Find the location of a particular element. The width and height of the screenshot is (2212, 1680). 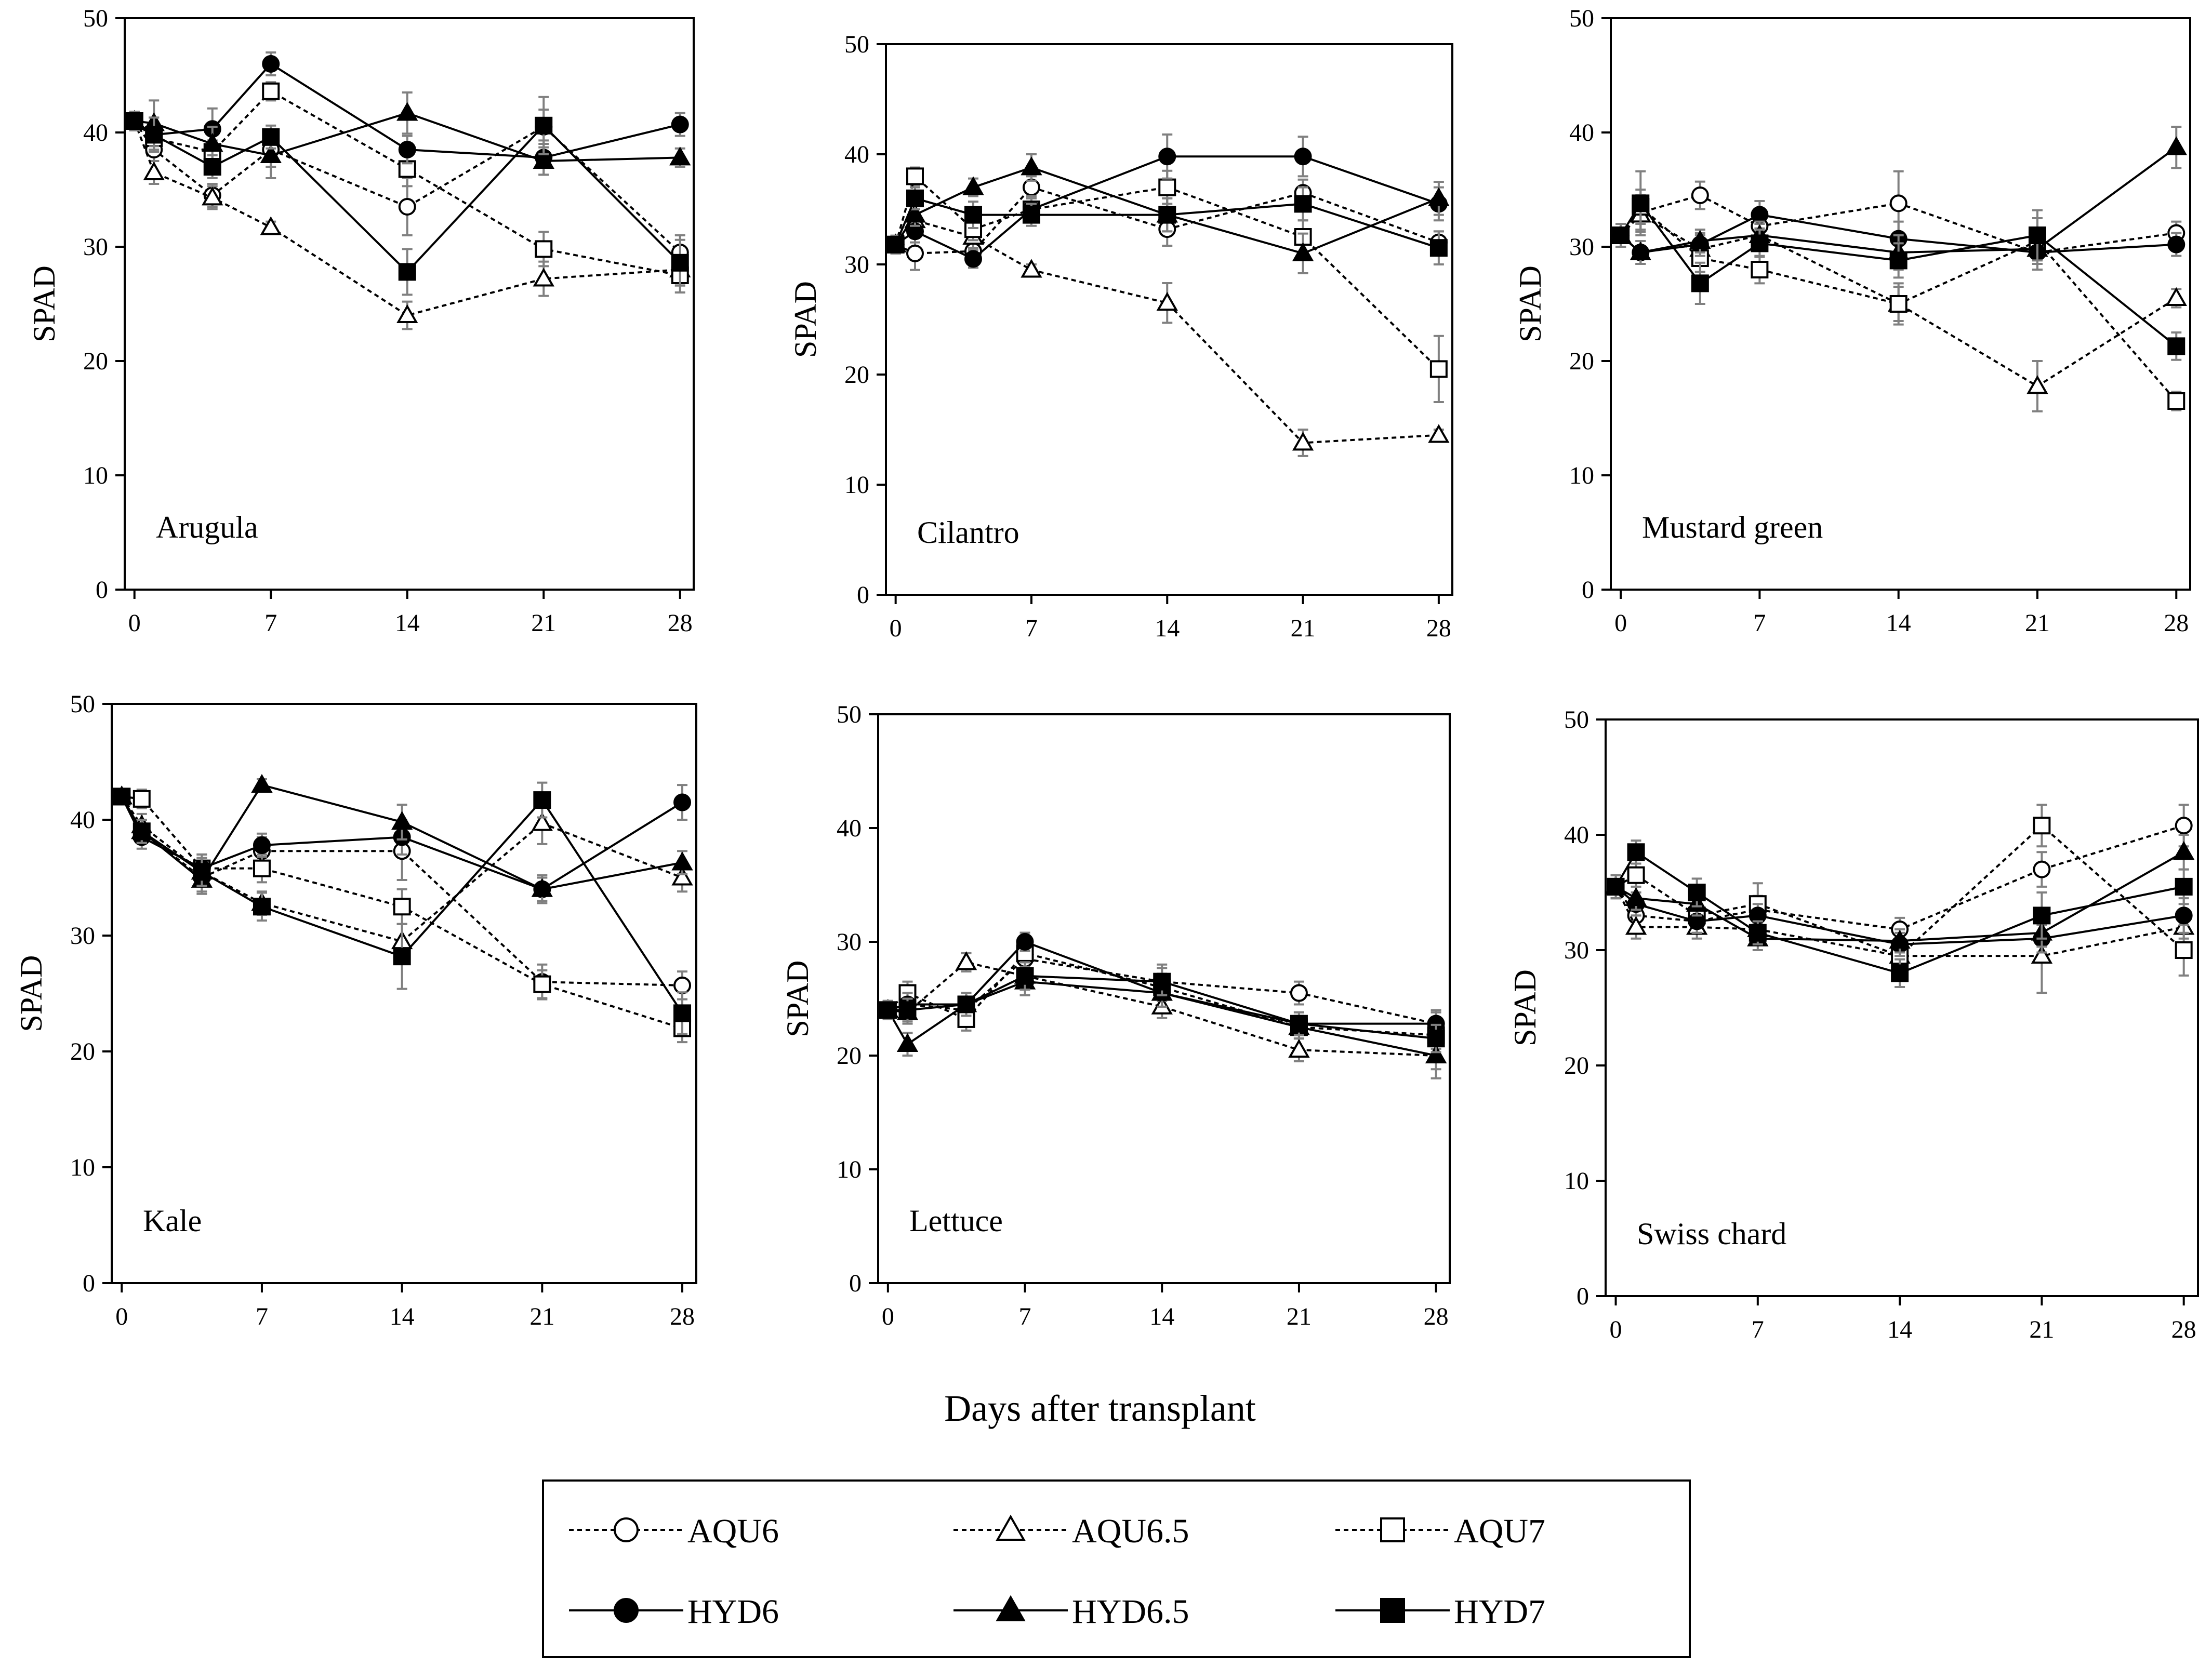

legend-label: HYD7 is located at coordinates (1499, 1612).